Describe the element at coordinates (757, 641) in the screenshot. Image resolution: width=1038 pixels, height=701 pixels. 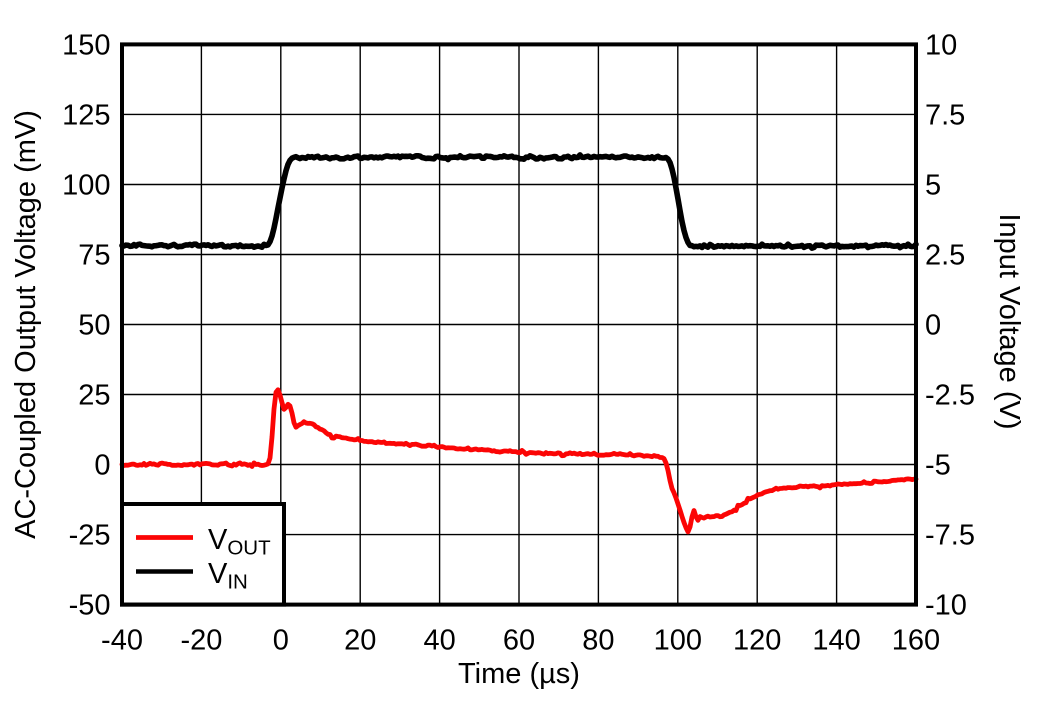
I see `svg-text: 120` at that location.